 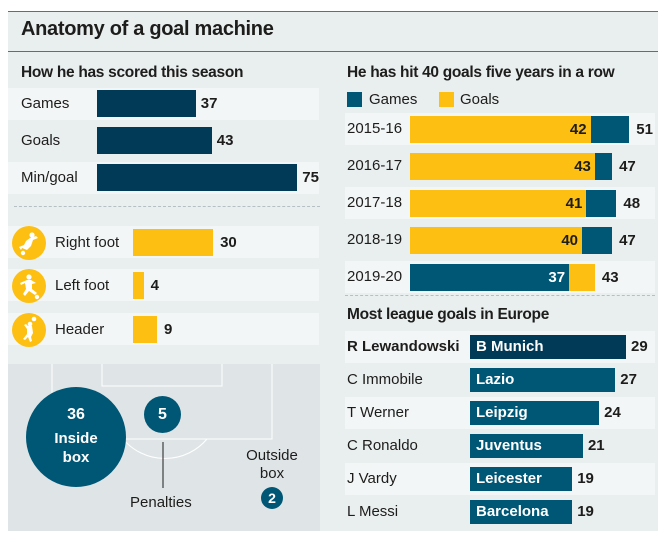 I want to click on page-title: Anatomy of a goal machine, so click(x=147, y=29).